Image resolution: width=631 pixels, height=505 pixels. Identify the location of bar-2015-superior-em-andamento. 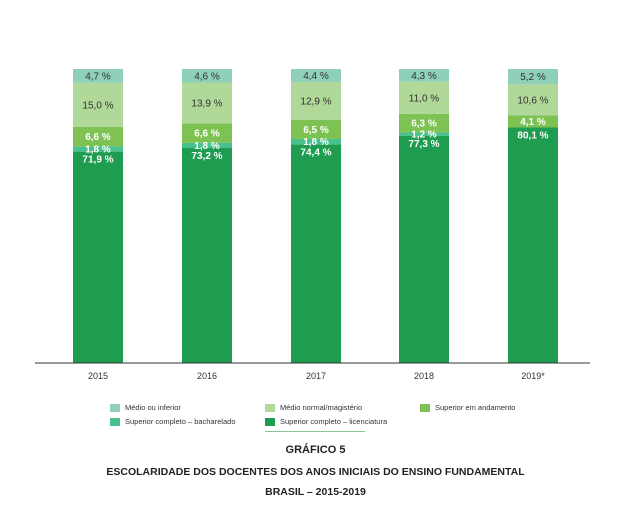
(98, 136).